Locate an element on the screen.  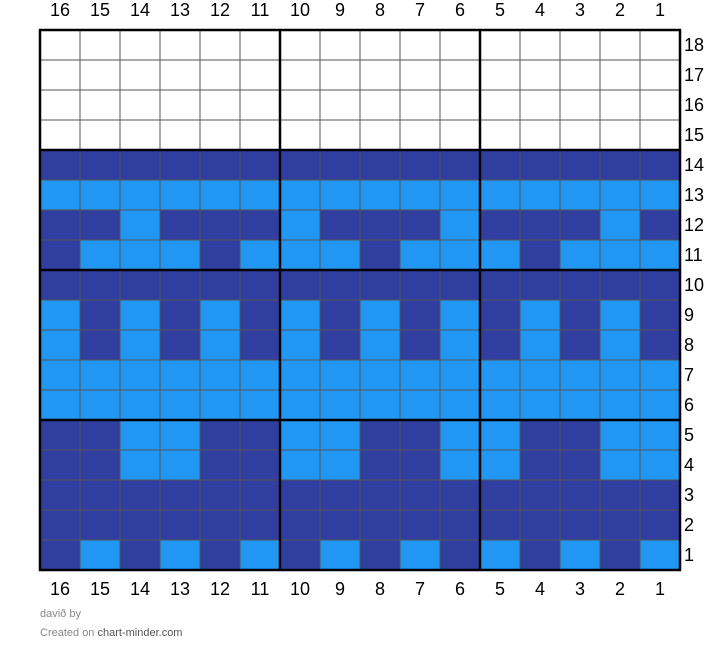
column-label-bottom: 3 is located at coordinates (580, 589).